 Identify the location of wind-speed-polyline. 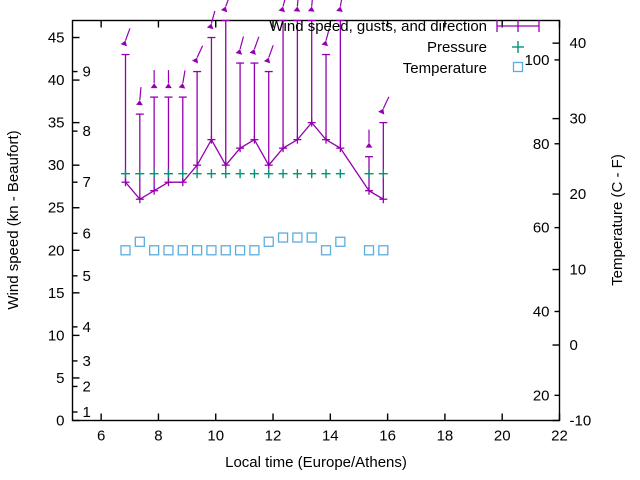
(254, 161).